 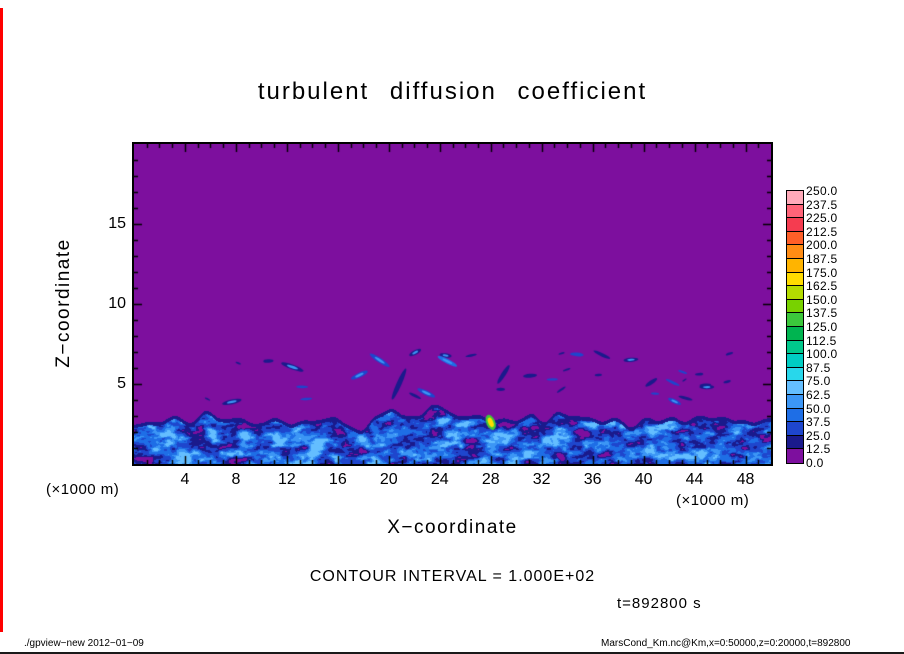 What do you see at coordinates (822, 191) in the screenshot?
I see `colorbar-tick-label: 250.0` at bounding box center [822, 191].